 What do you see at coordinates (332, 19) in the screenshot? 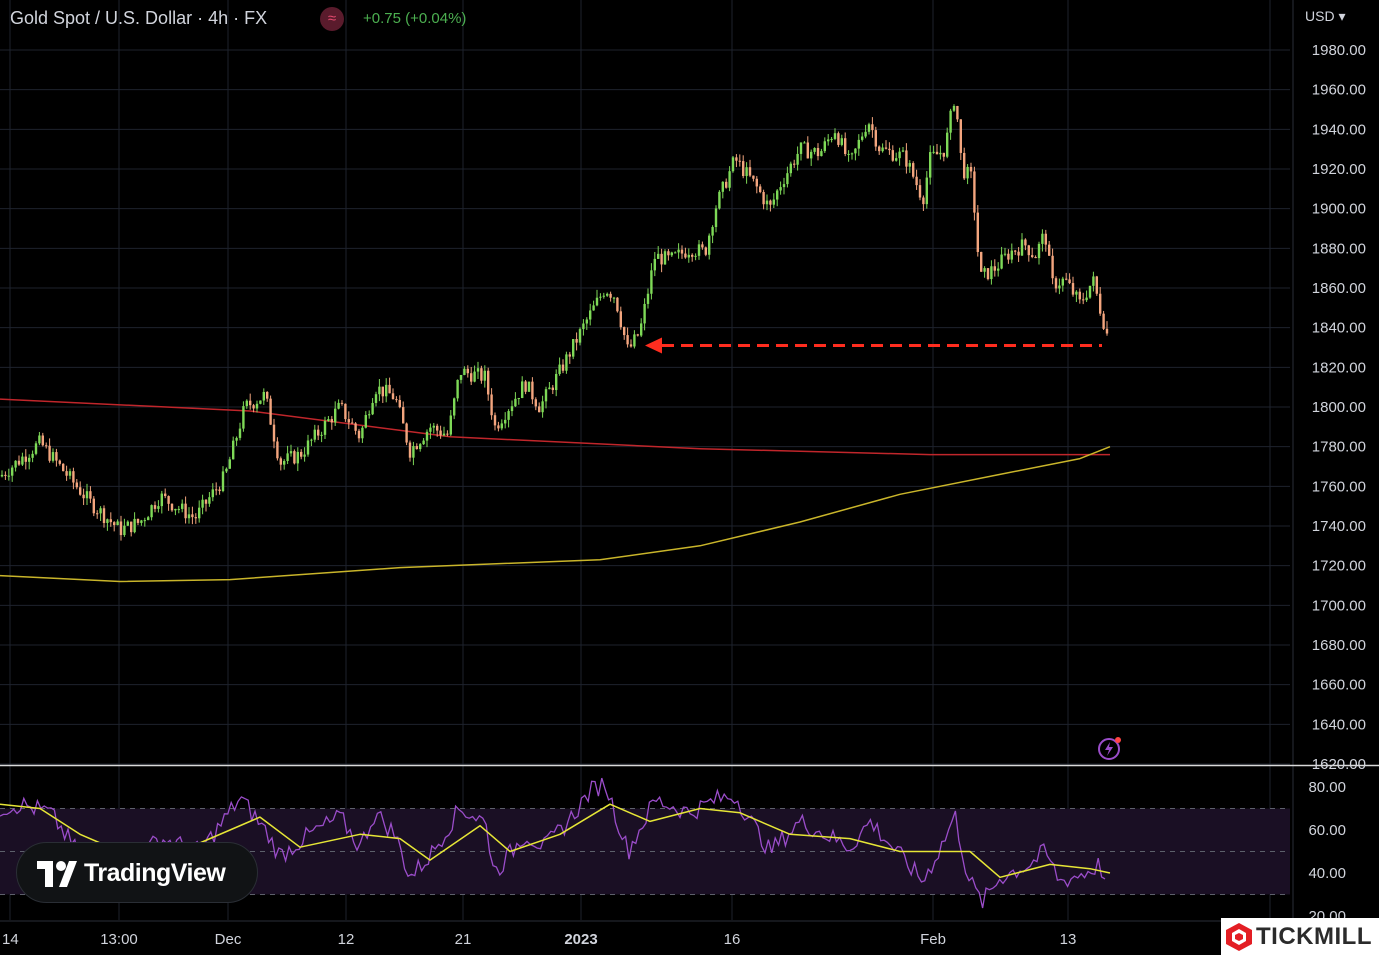
I see `indicator-icon: ≈` at bounding box center [332, 19].